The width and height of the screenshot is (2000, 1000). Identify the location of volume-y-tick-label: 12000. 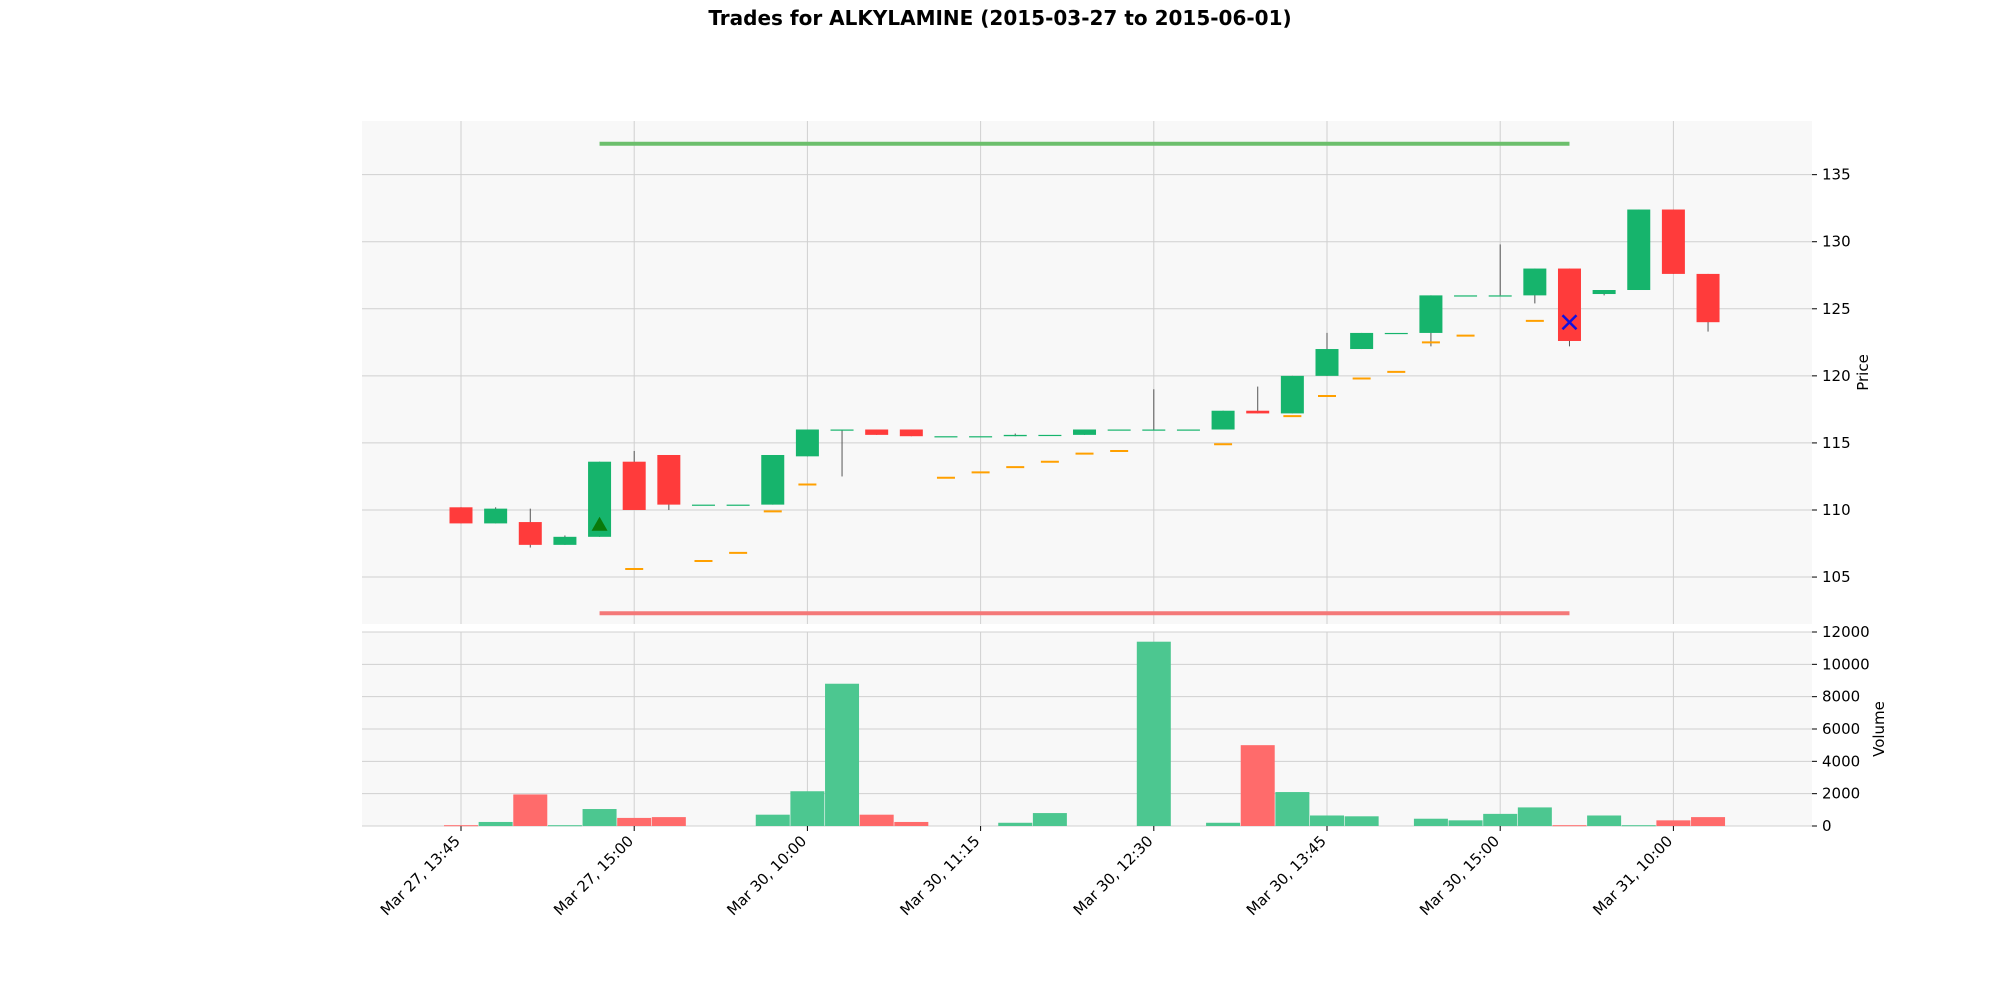
(1846, 632).